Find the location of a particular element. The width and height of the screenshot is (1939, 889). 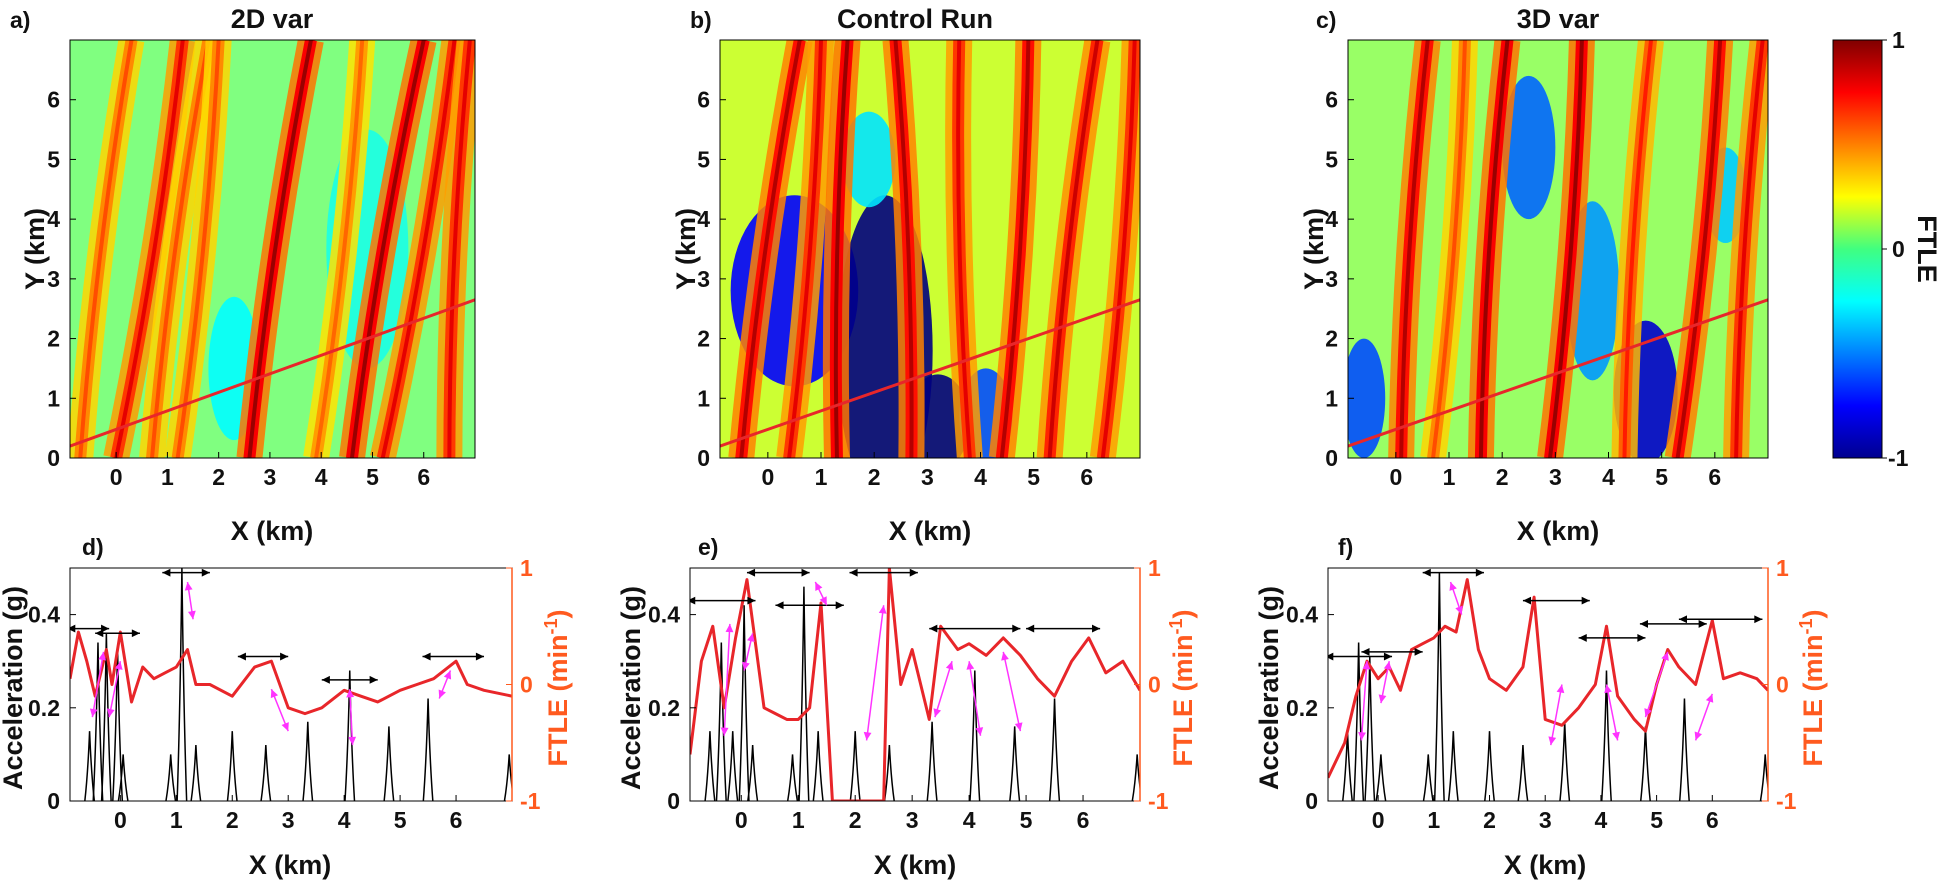

panel-c-label: c) is located at coordinates (1326, 20).